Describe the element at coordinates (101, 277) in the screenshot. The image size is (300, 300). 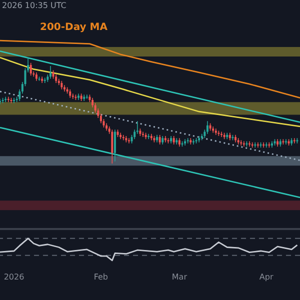
I see `x-tick-label: Feb` at that location.